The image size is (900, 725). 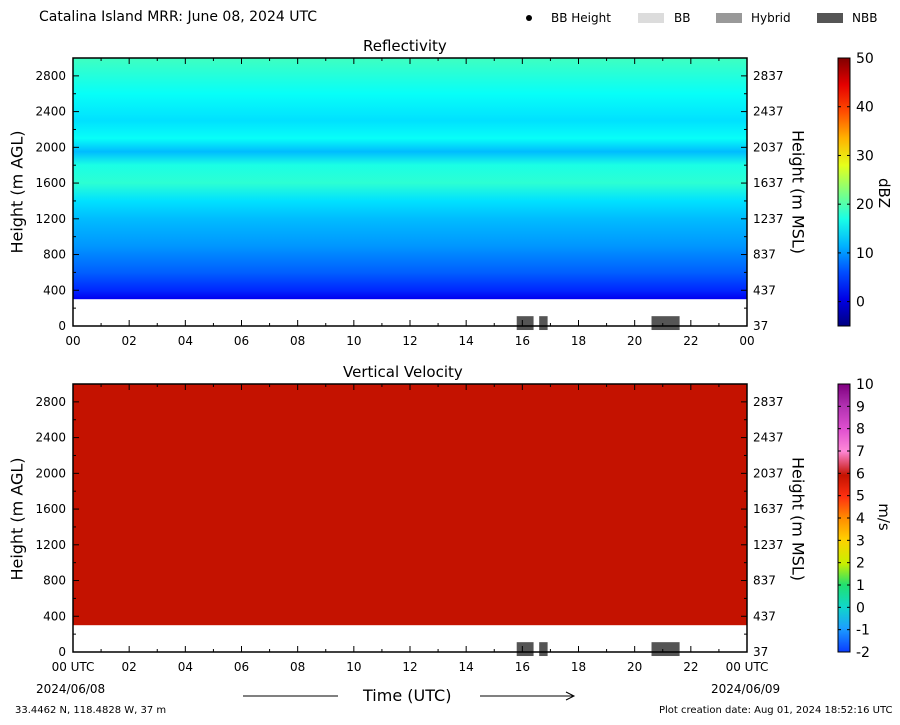 What do you see at coordinates (860, 541) in the screenshot?
I see `colorbar-tick-label: 3` at bounding box center [860, 541].